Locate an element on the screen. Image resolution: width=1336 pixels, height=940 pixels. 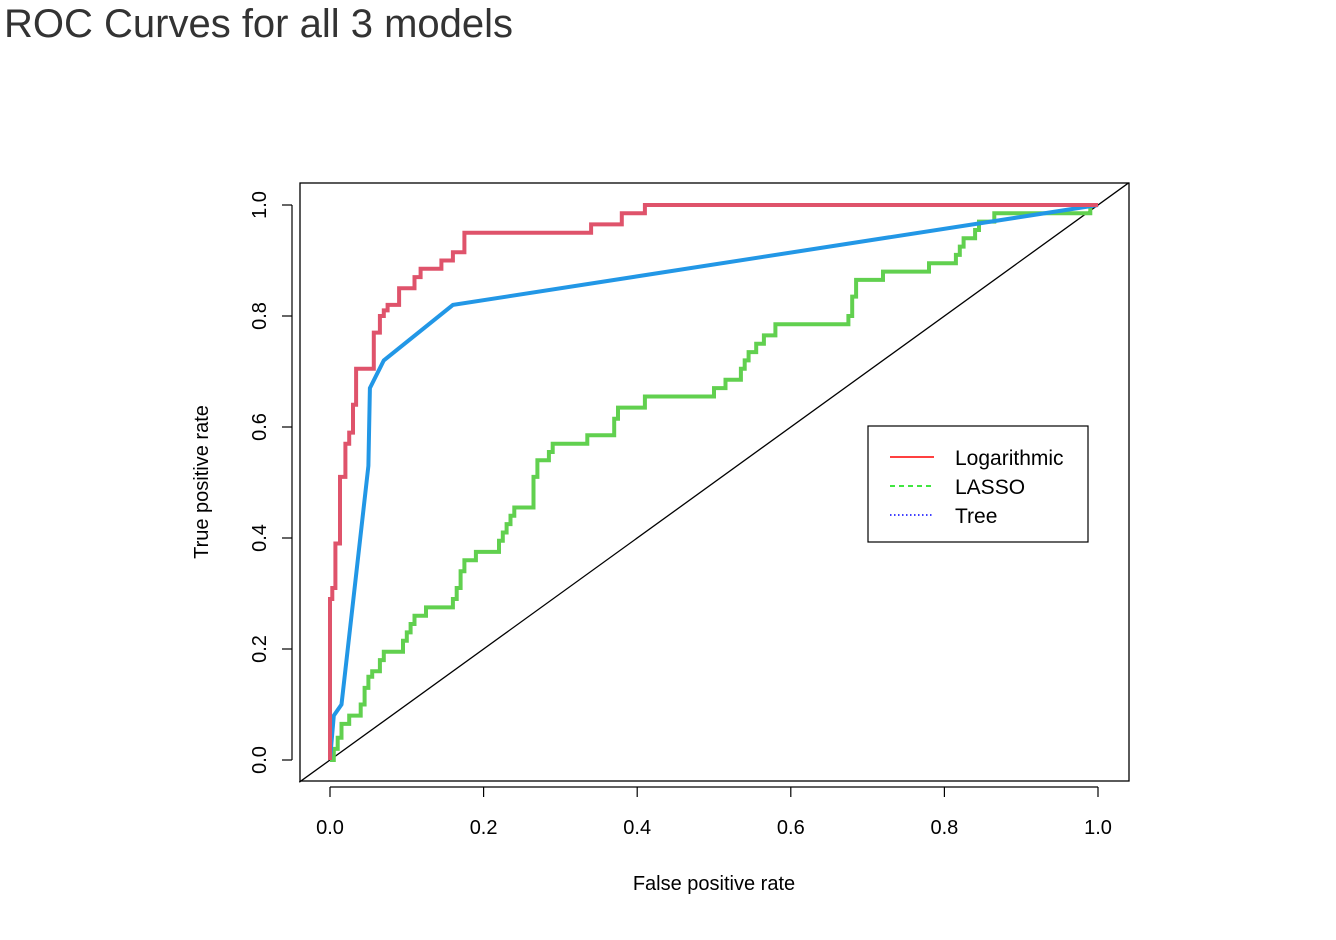
y-tick-label: 0.8 is located at coordinates (260, 316).